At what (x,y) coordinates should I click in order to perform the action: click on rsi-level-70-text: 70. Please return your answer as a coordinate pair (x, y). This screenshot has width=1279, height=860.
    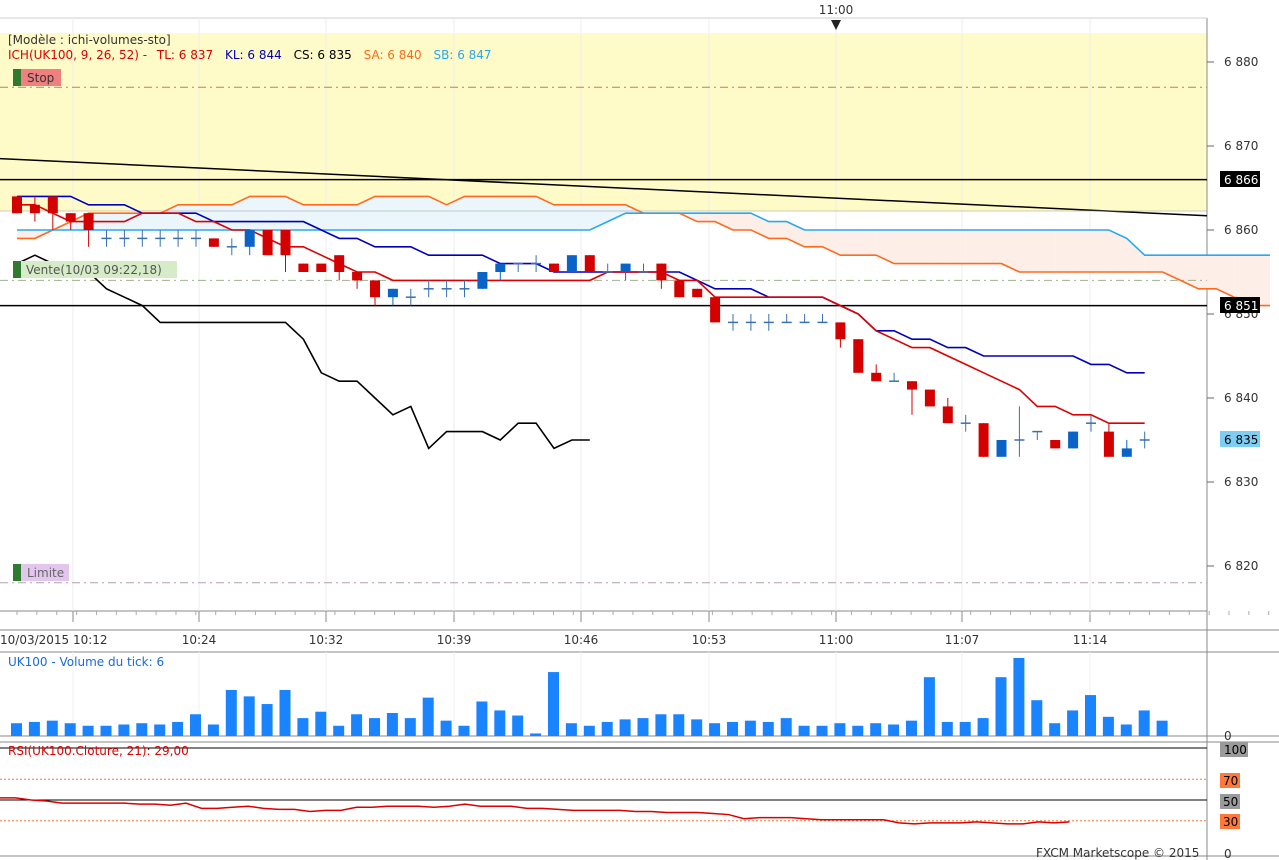
    Looking at the image, I should click on (1230, 781).